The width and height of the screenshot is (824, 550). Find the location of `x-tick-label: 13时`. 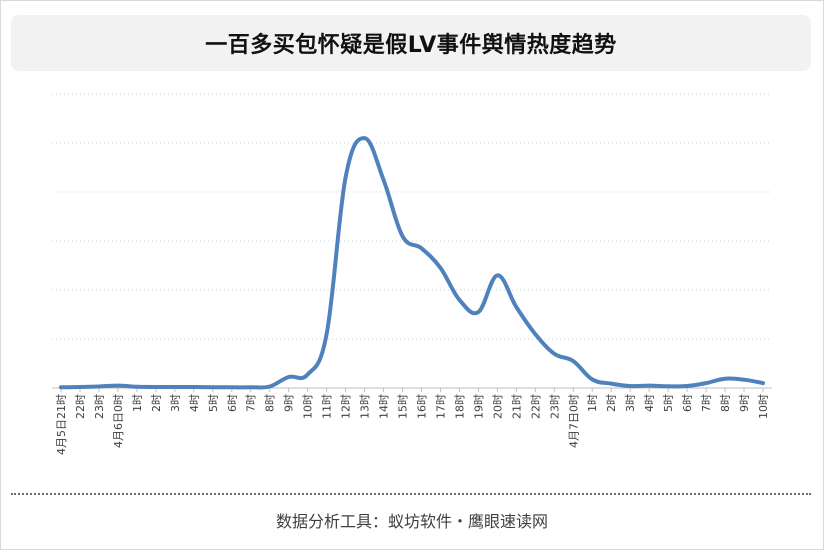

x-tick-label: 13时 is located at coordinates (365, 406).